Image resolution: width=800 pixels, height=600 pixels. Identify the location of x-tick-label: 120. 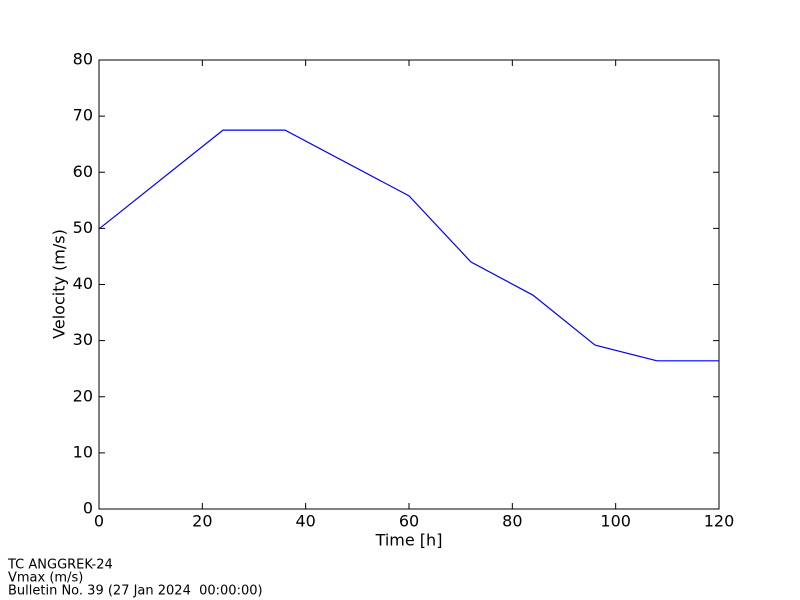
(719, 521).